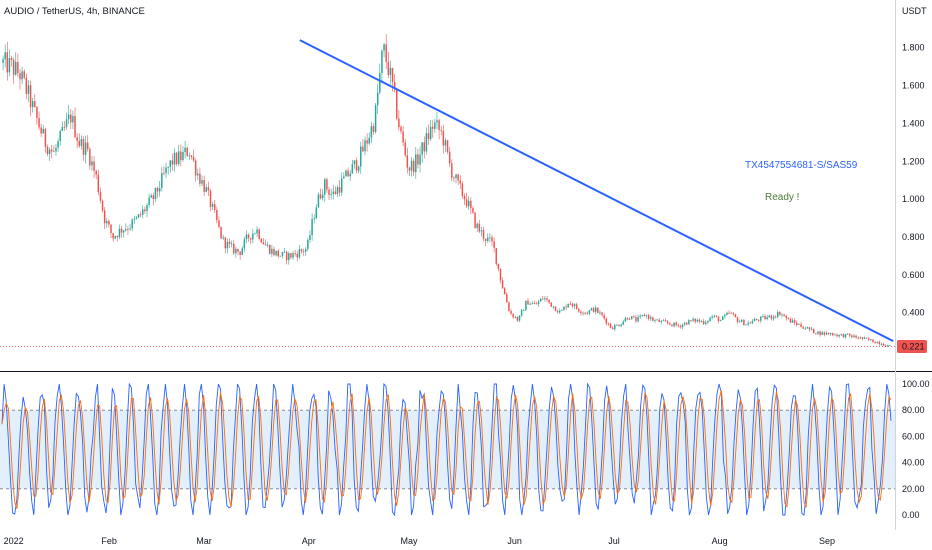 The height and width of the screenshot is (550, 932). Describe the element at coordinates (916, 449) in the screenshot. I see `oscillator-axis: 100.00 80.00 60.00 40.00 20.00 0.00` at that location.